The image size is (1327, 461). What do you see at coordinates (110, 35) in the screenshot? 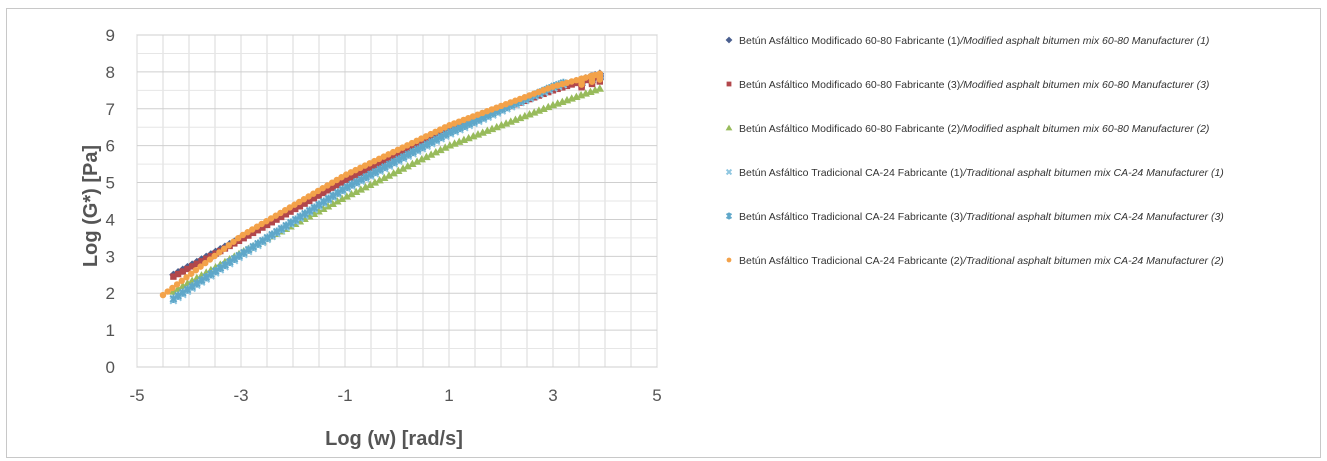
I see `y-tick-label: 9` at bounding box center [110, 35].